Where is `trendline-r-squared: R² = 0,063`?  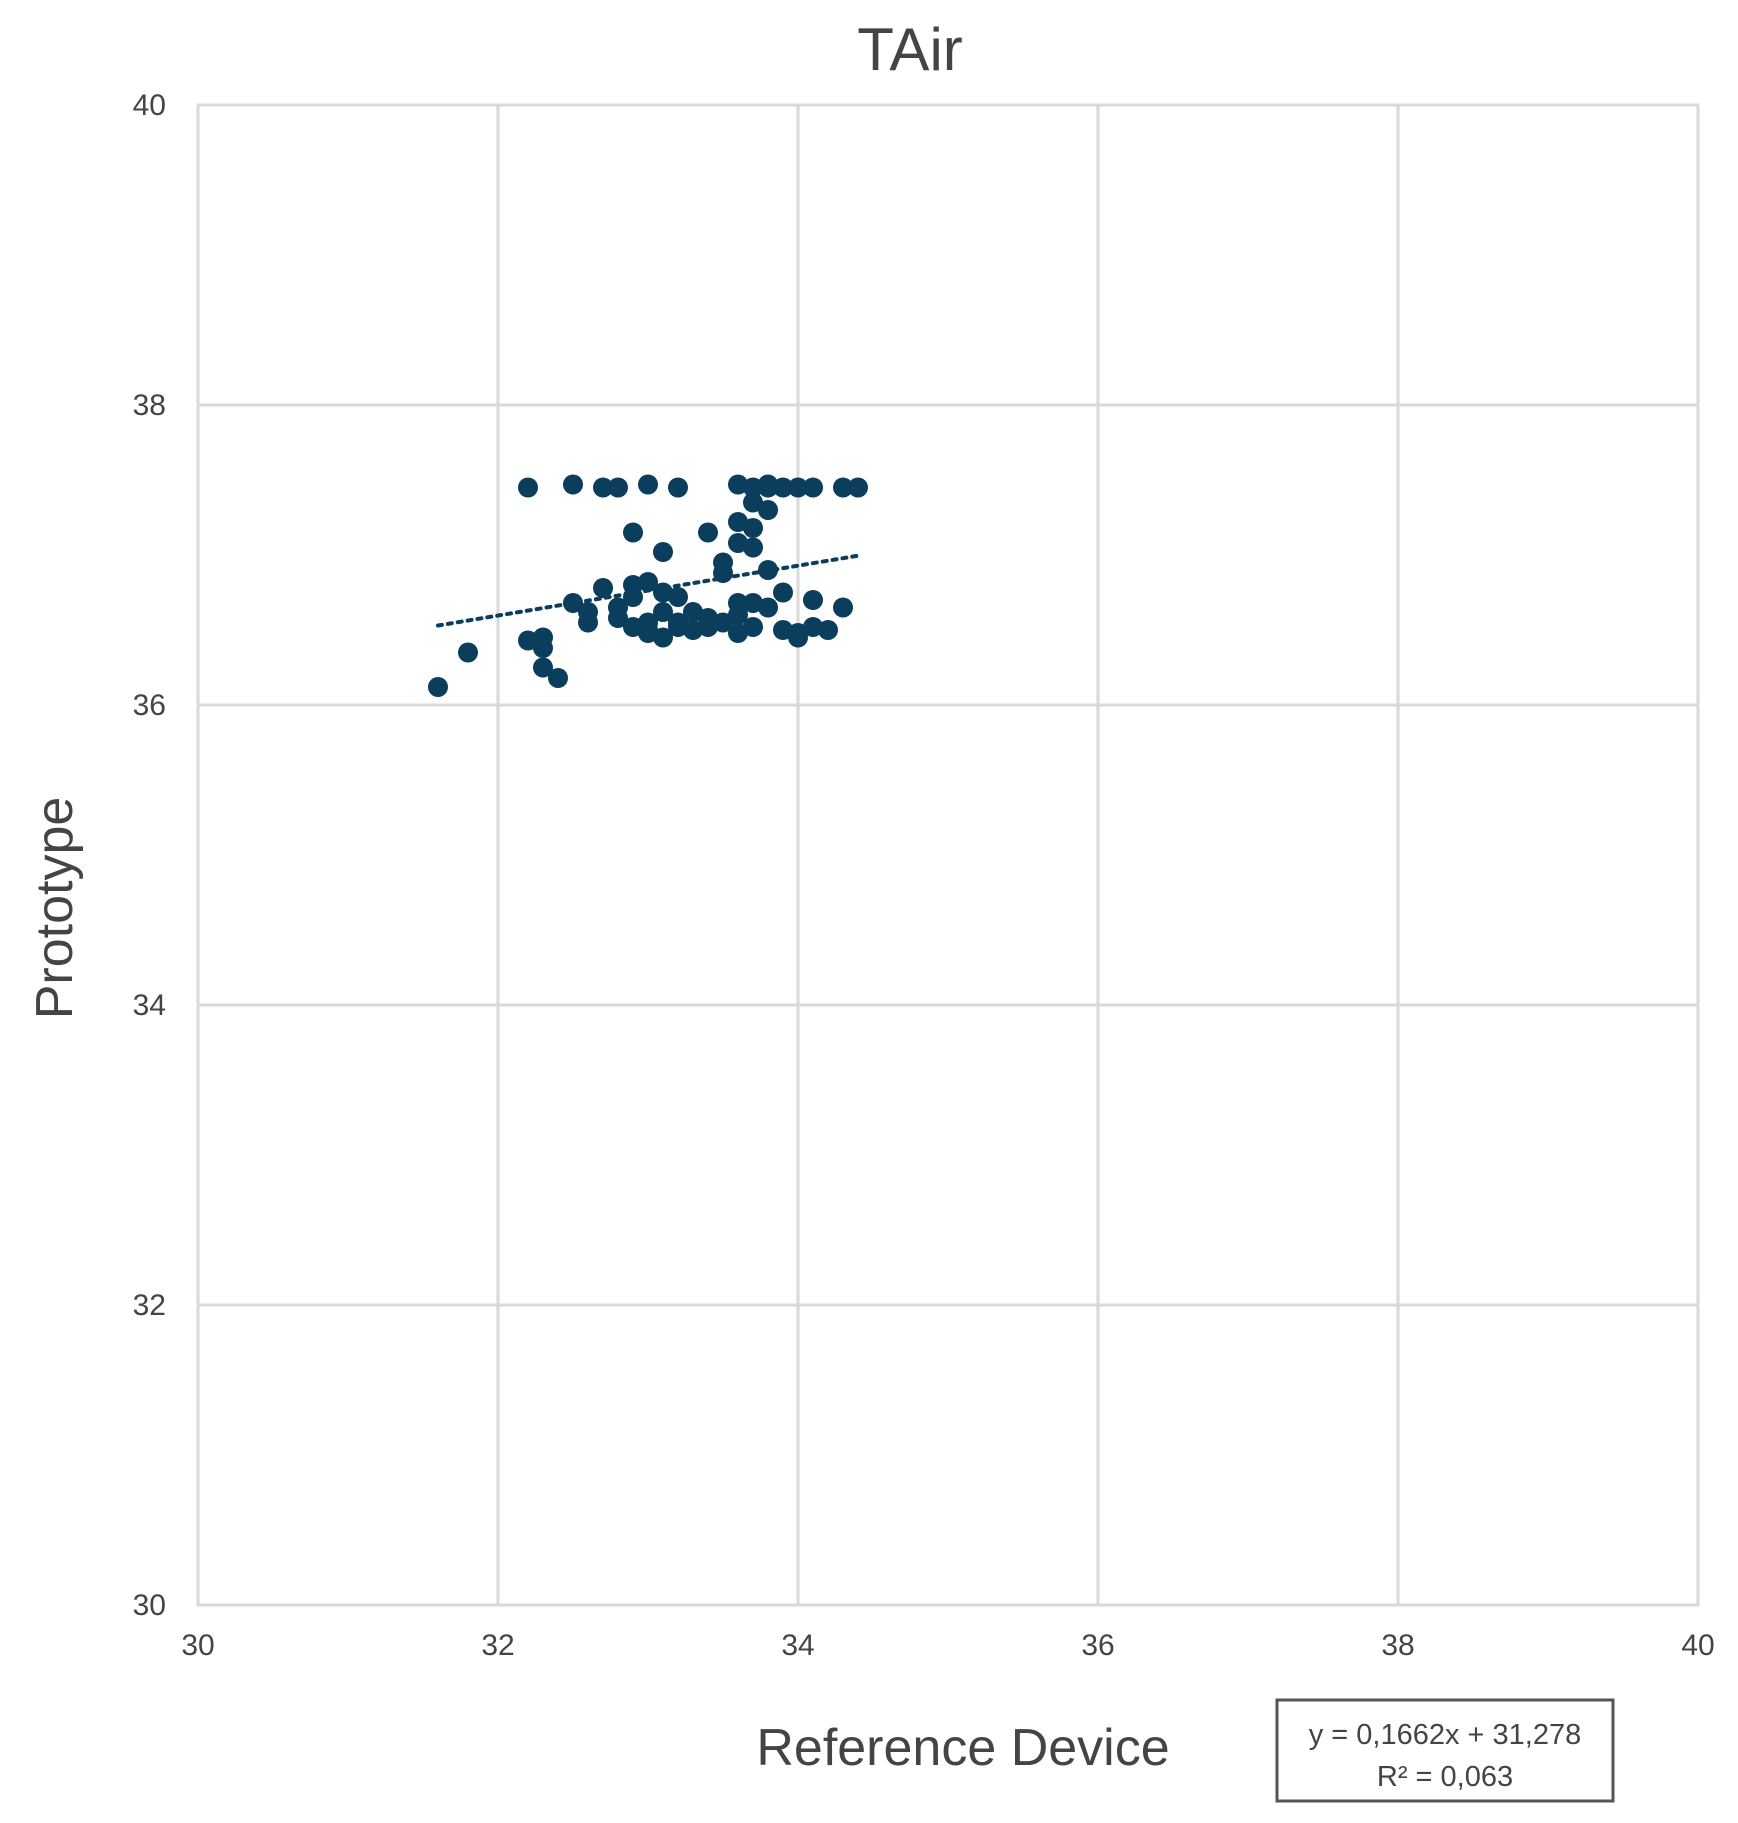 trendline-r-squared: R² = 0,063 is located at coordinates (1445, 1777).